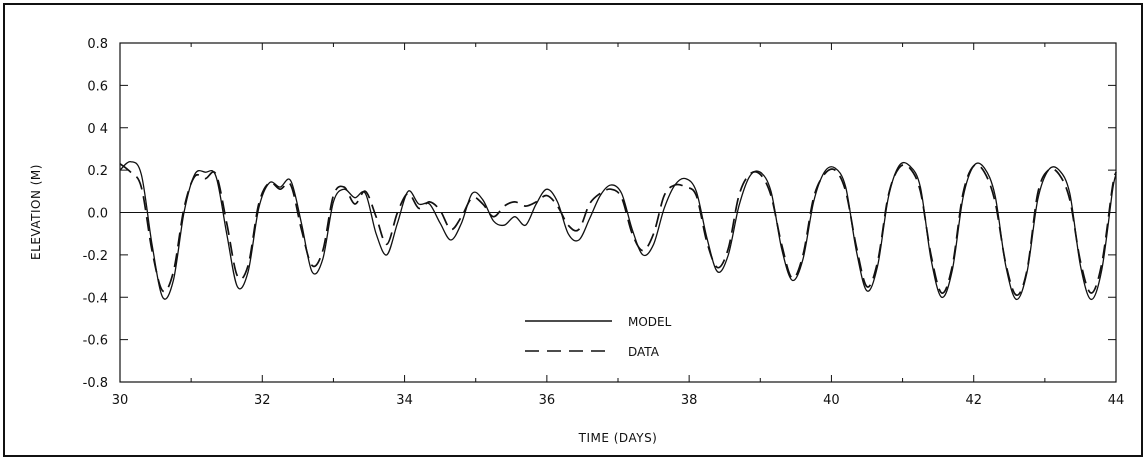  I want to click on x-tick-label: 40, so click(831, 400).